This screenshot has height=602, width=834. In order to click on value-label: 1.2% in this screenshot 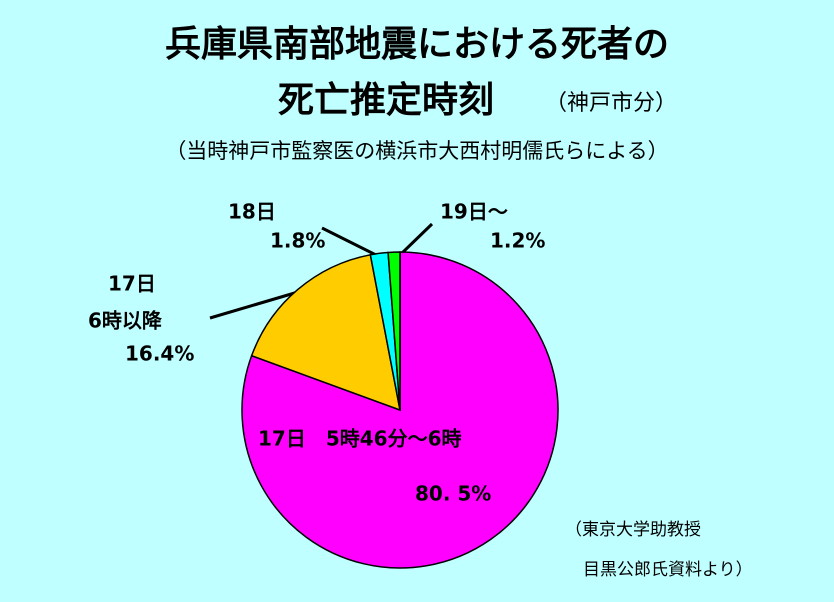, I will do `click(517, 241)`.